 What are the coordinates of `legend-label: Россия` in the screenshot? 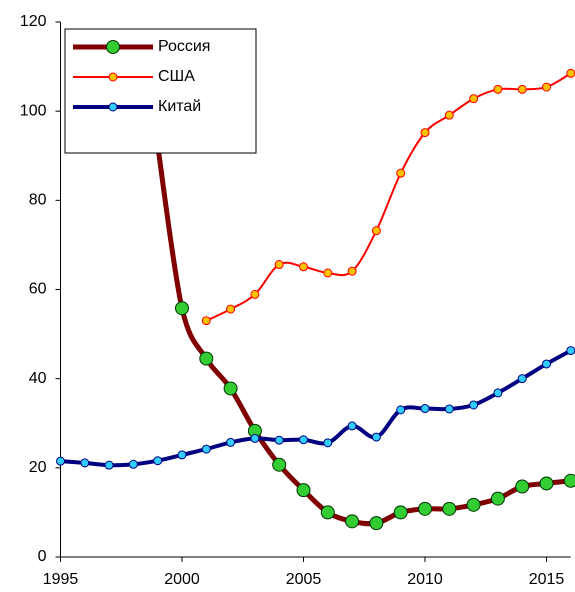 It's located at (184, 46).